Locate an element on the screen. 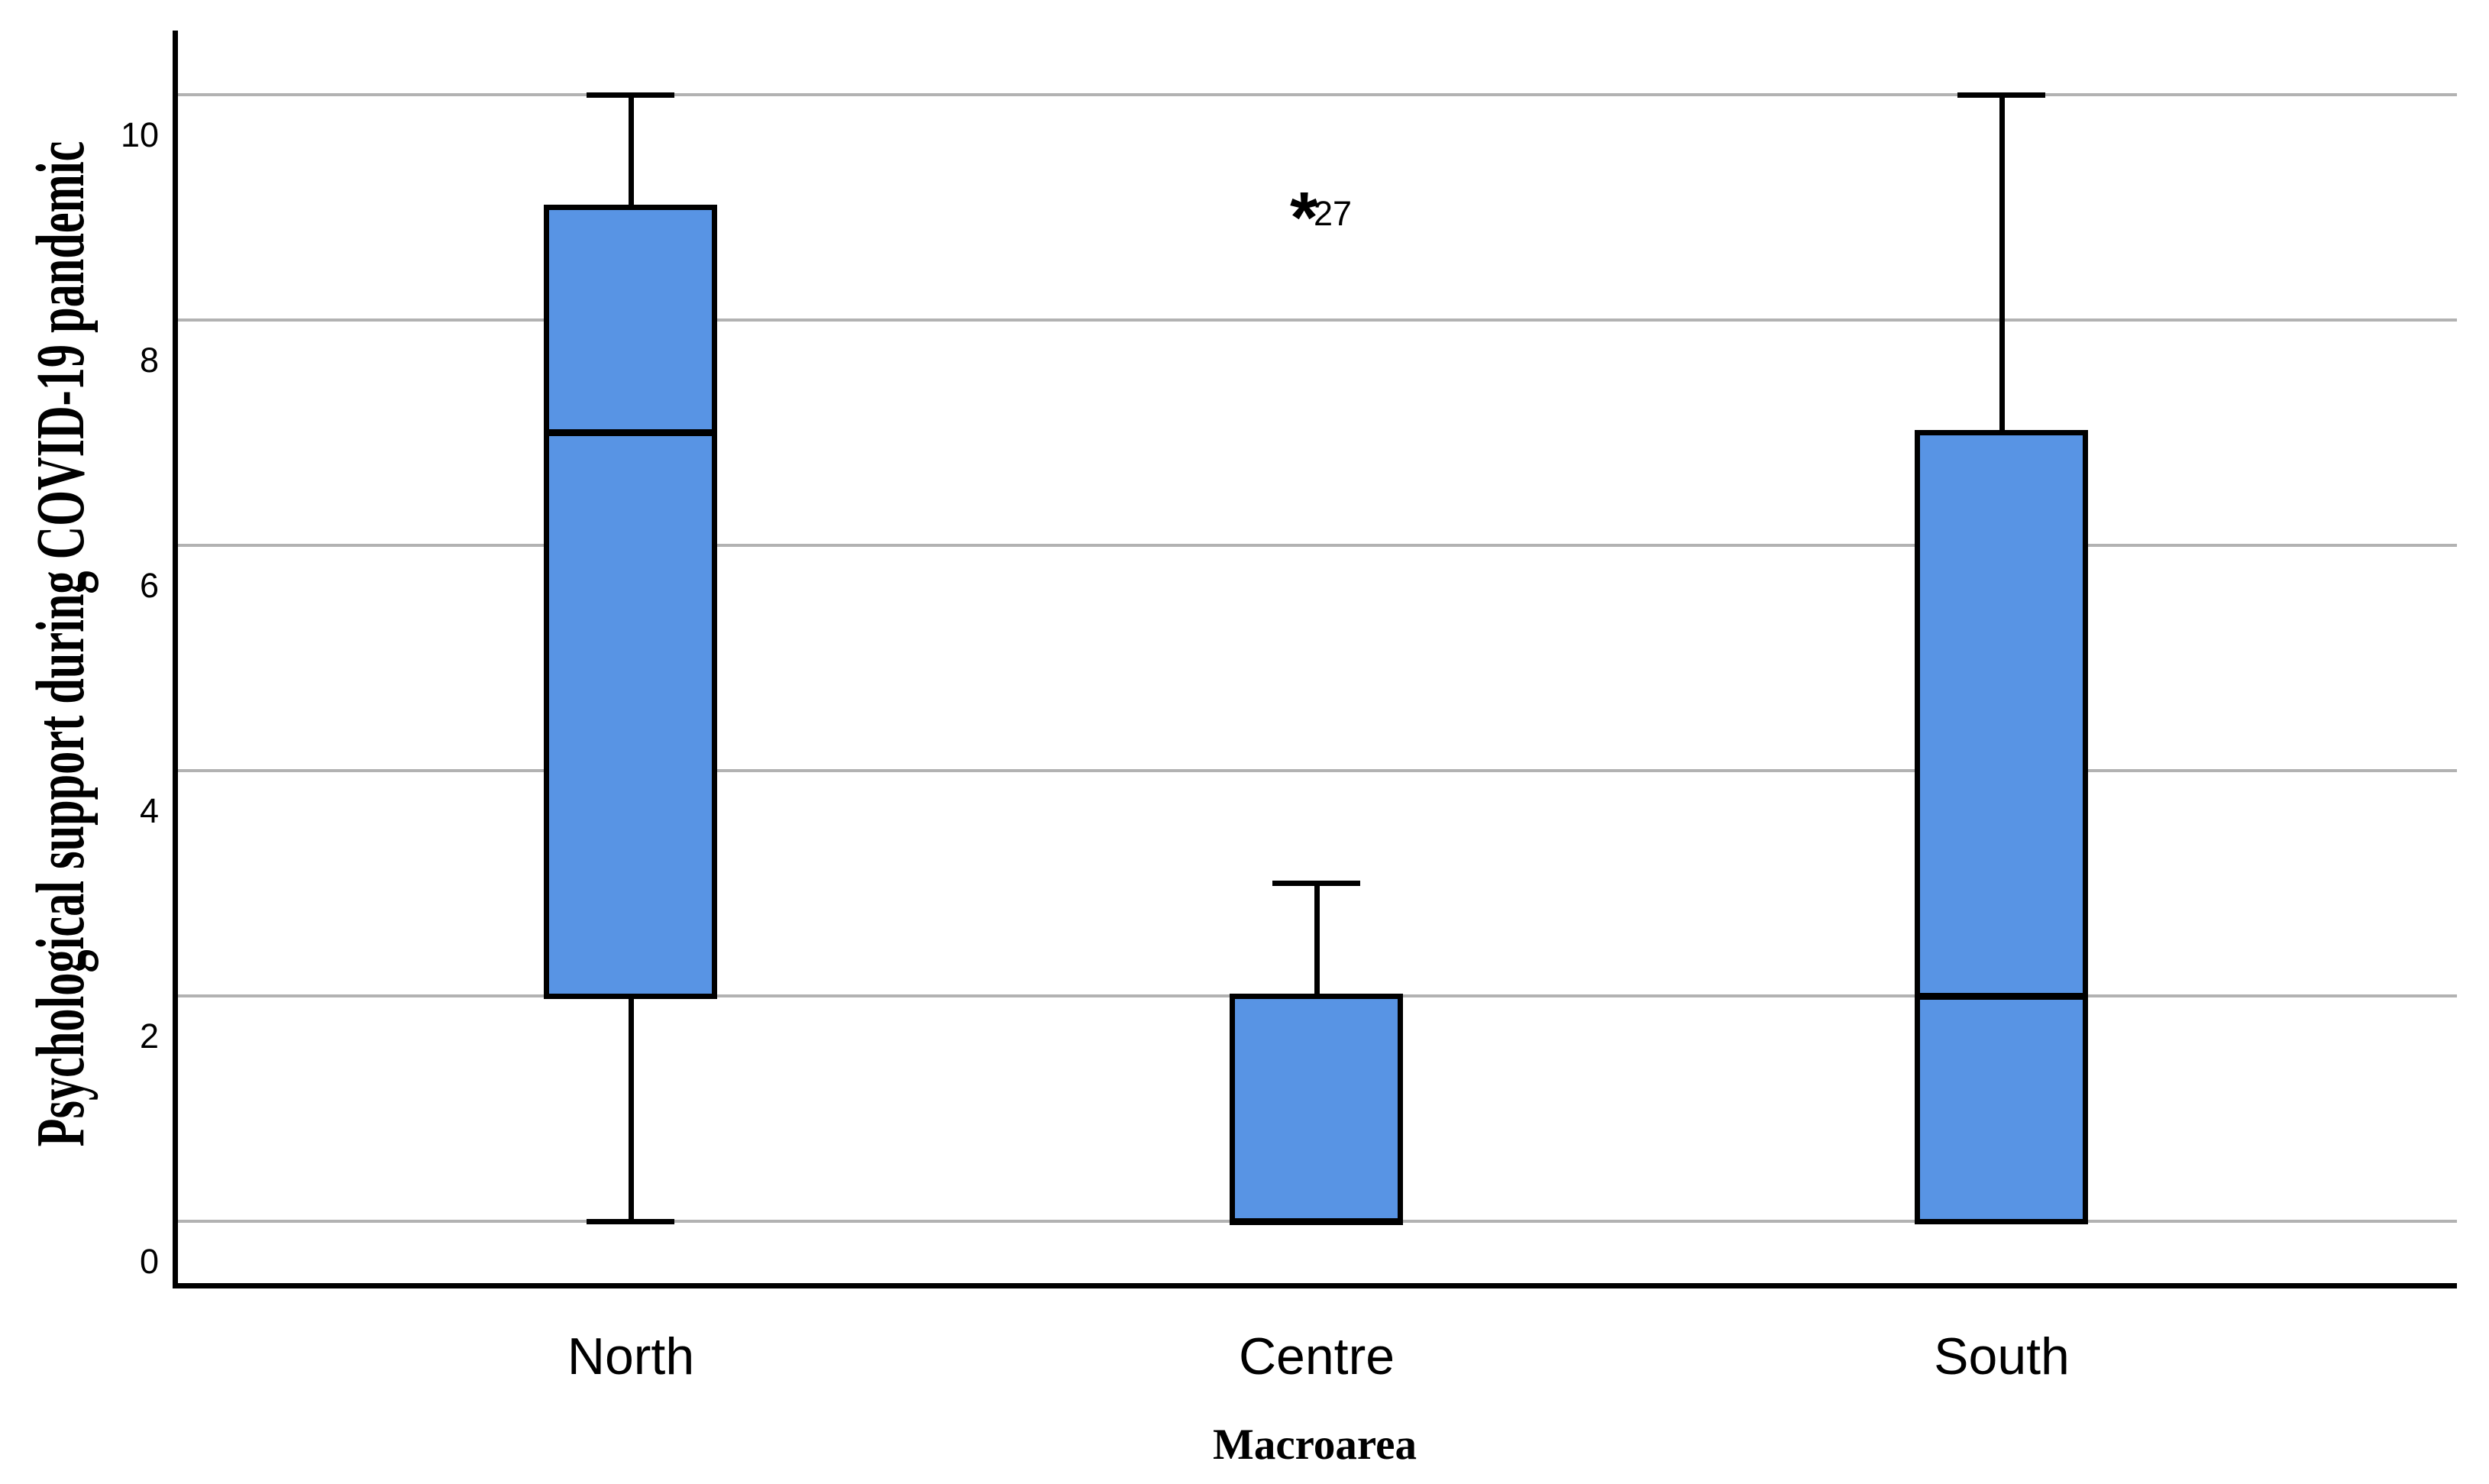 The height and width of the screenshot is (1484, 2489). category-label-centre: Centre is located at coordinates (1317, 1356).